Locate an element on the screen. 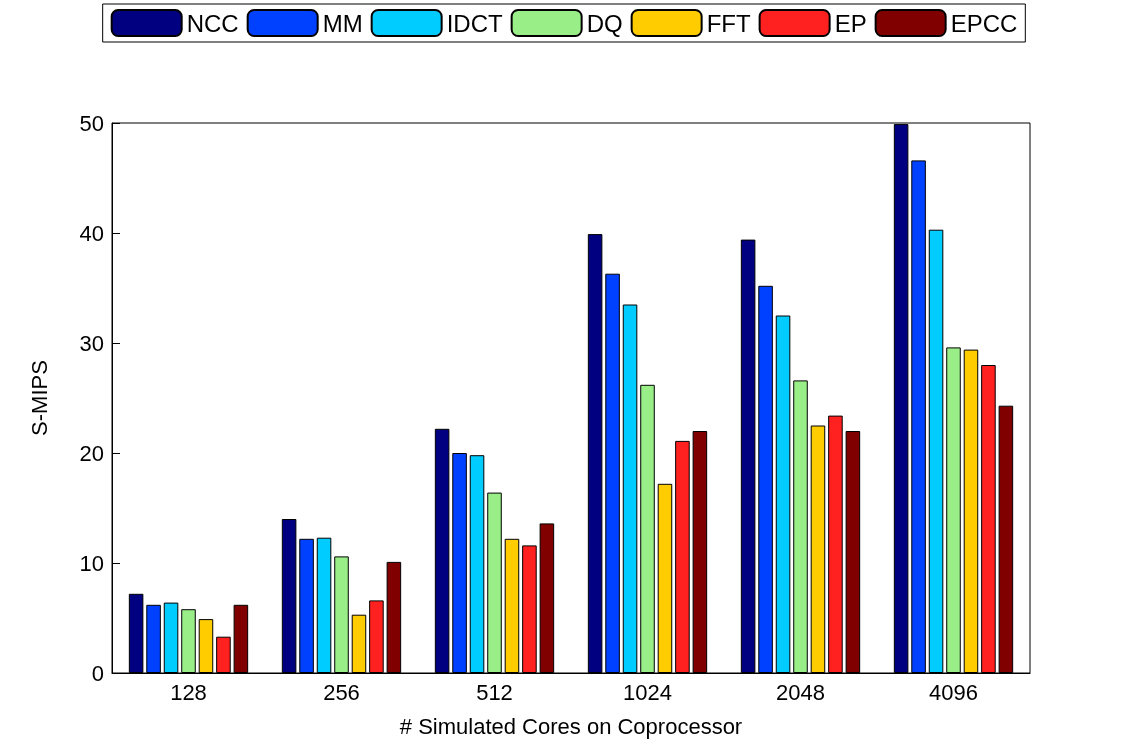  x-axis-title: # Simulated Cores on Coprocessor is located at coordinates (571, 726).